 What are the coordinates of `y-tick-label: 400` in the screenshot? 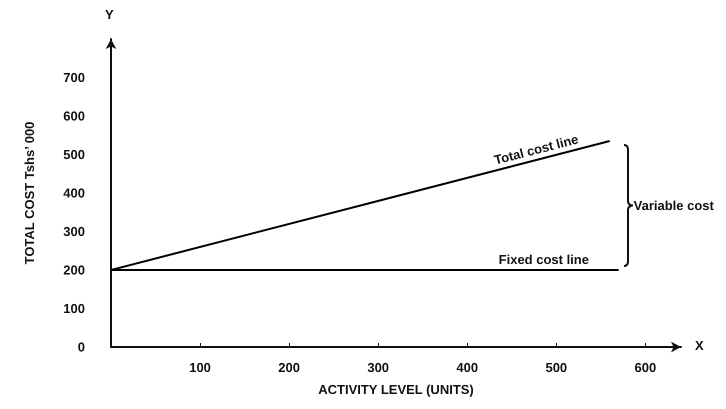 It's located at (74, 193).